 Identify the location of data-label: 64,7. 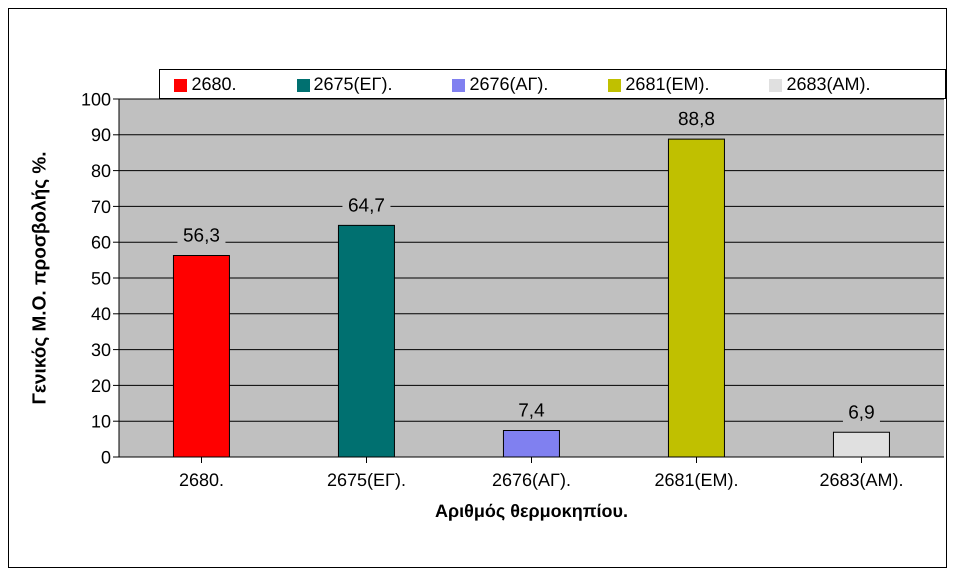
(366, 205).